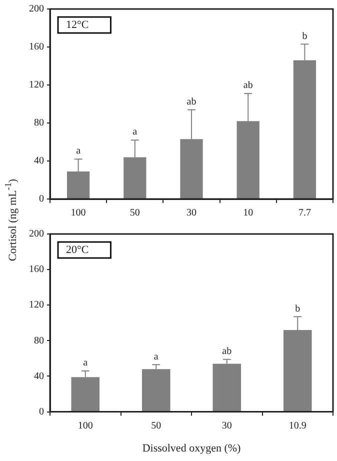  What do you see at coordinates (77, 250) in the screenshot?
I see `text: 20°C` at bounding box center [77, 250].